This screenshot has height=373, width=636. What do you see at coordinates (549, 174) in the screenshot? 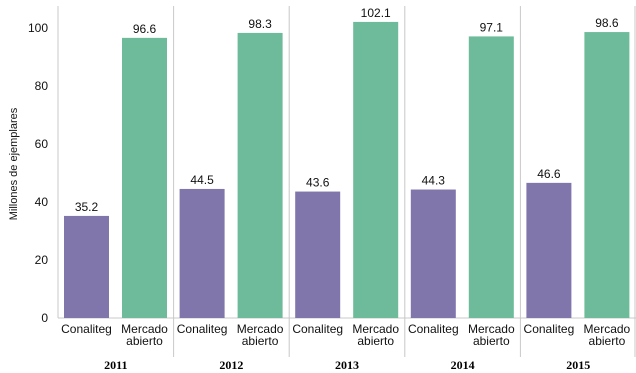
I see `data-label: 46.6` at bounding box center [549, 174].